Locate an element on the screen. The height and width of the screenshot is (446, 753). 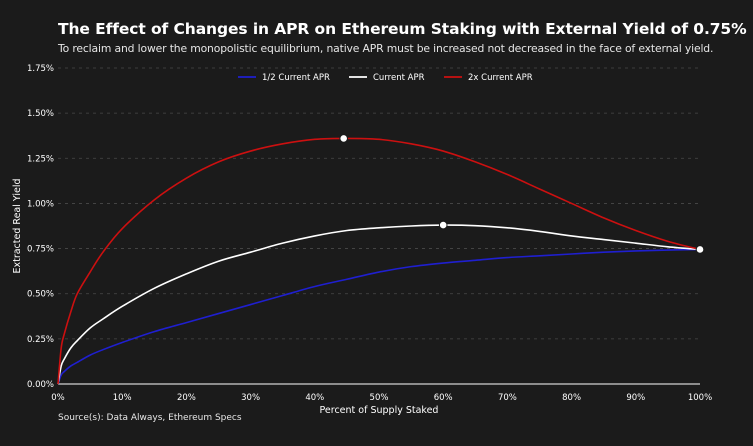
y-tick-label: 1.00% is located at coordinates (40, 204).